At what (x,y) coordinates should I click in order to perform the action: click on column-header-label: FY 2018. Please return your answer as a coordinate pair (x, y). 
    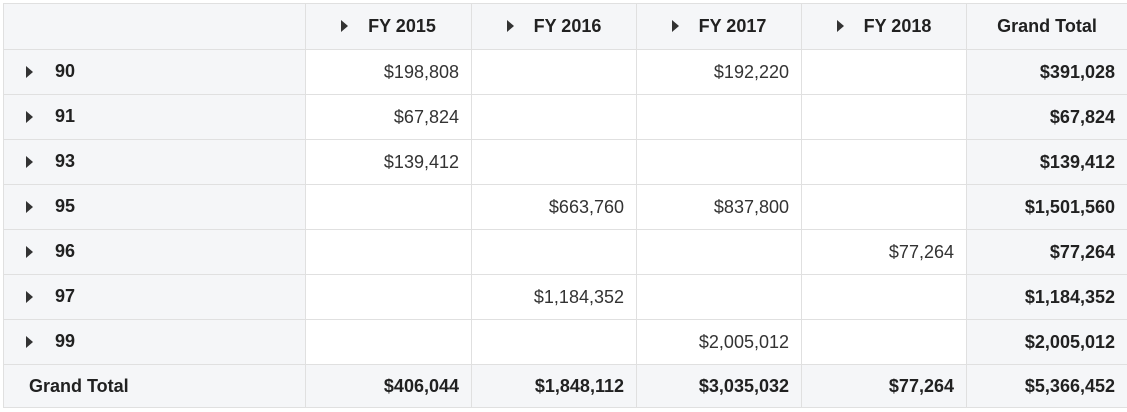
    Looking at the image, I should click on (897, 25).